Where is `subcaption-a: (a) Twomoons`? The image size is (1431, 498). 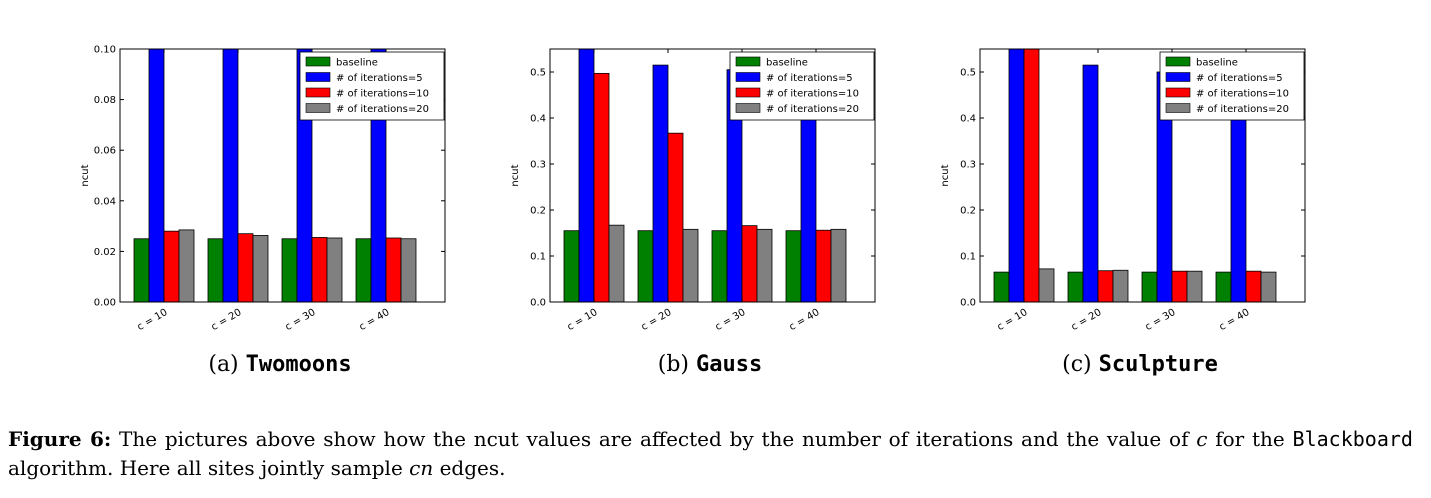 subcaption-a: (a) Twomoons is located at coordinates (280, 364).